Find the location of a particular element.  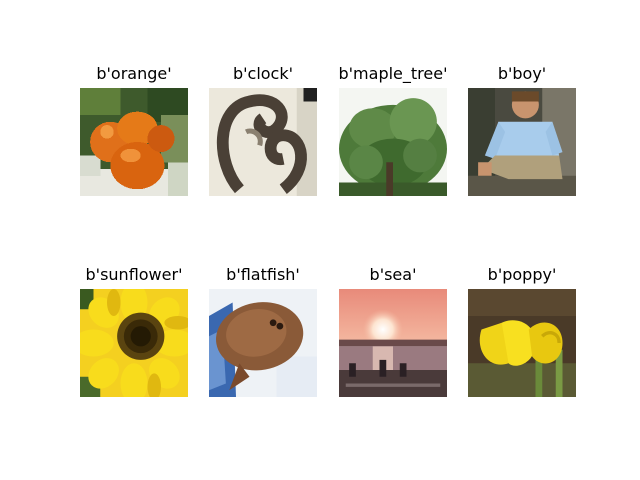

orange-photo is located at coordinates (134, 142).